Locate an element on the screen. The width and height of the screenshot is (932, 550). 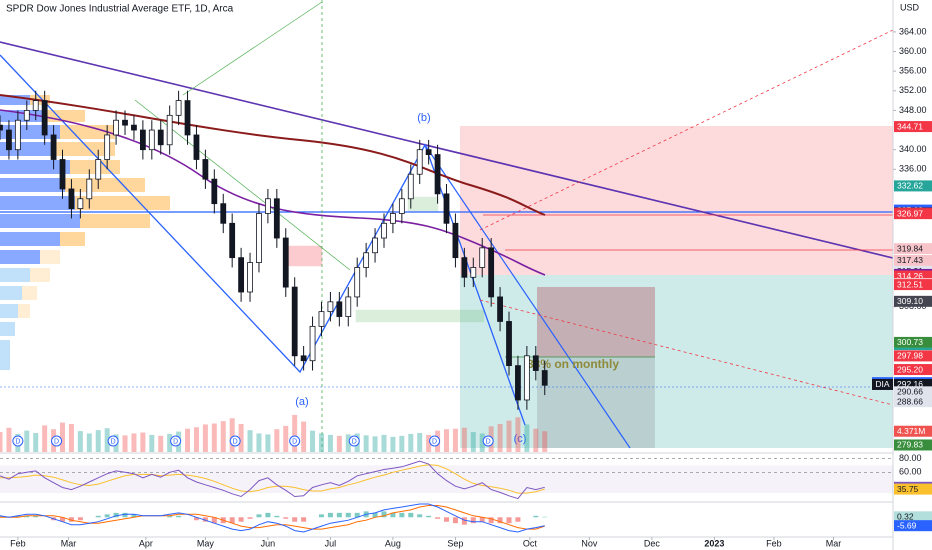
wave-label: (a) is located at coordinates (301, 402).